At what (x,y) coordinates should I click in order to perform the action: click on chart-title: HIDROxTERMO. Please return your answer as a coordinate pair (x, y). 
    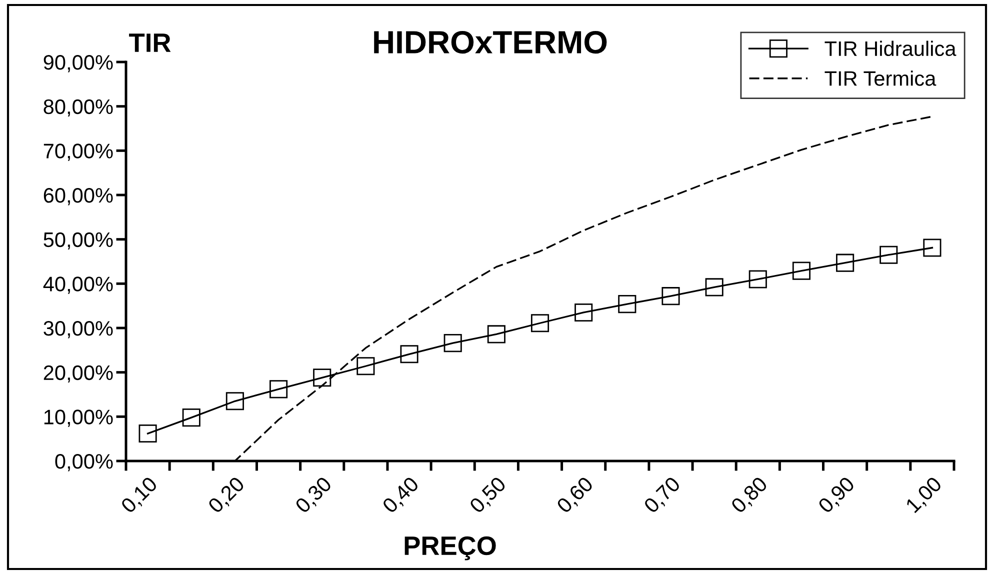
    Looking at the image, I should click on (490, 42).